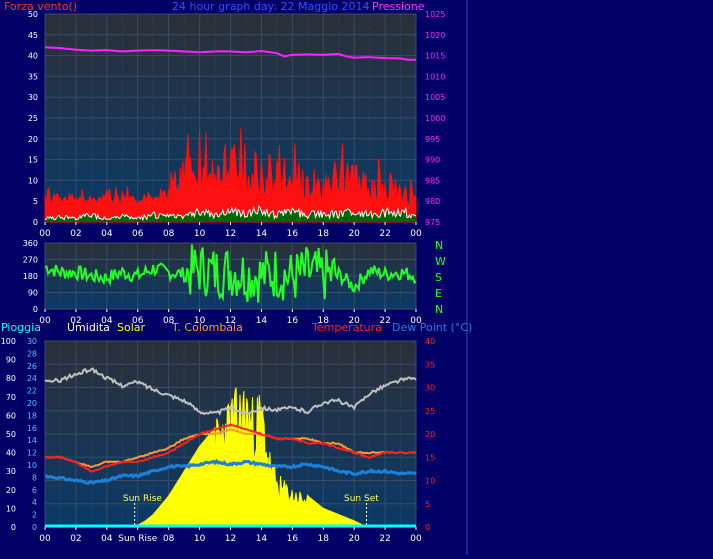  I want to click on direction-tick-label: 0, so click(35, 309).